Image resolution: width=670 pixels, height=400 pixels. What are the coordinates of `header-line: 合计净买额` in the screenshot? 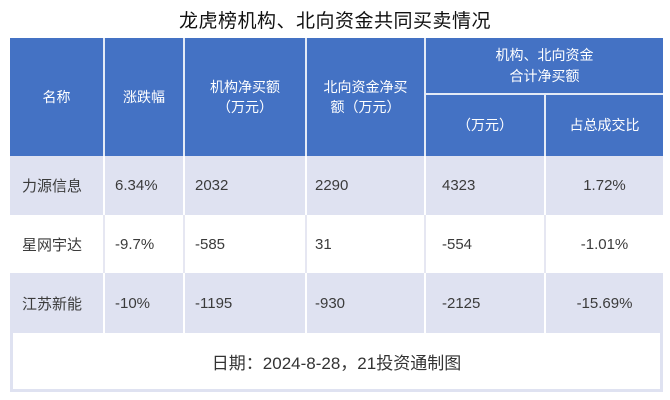 It's located at (544, 75).